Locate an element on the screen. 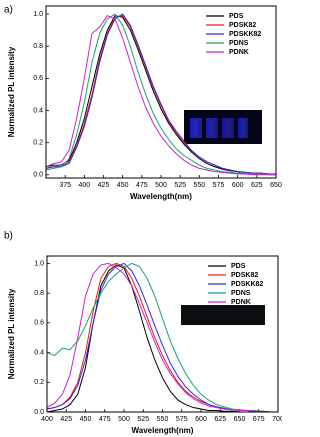 This screenshot has height=437, width=320. panel-label: b) is located at coordinates (8, 236).